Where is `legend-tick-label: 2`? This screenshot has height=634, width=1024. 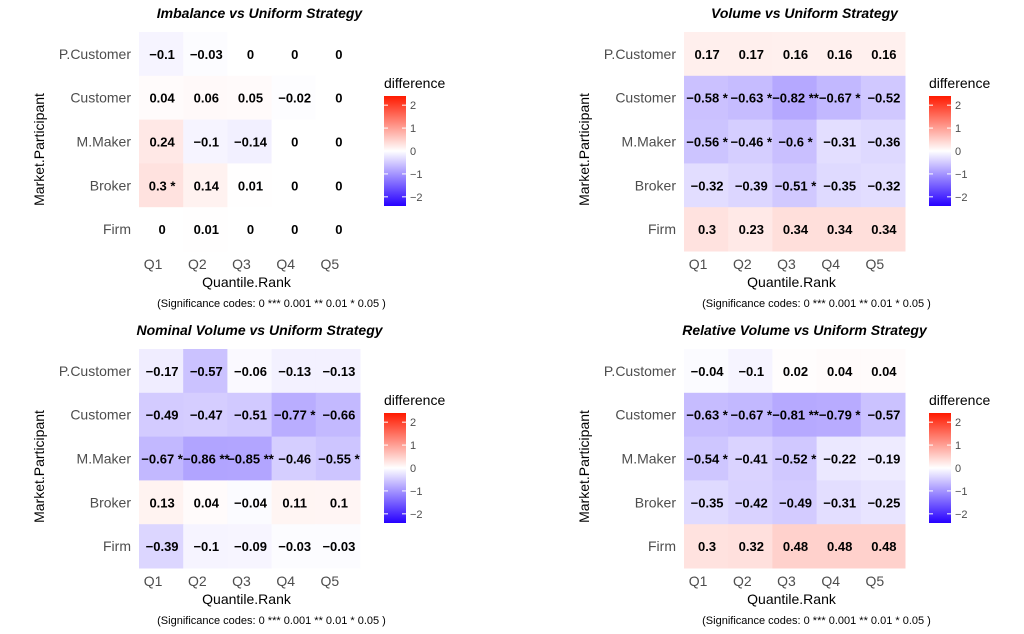
legend-tick-label: 2 is located at coordinates (958, 423).